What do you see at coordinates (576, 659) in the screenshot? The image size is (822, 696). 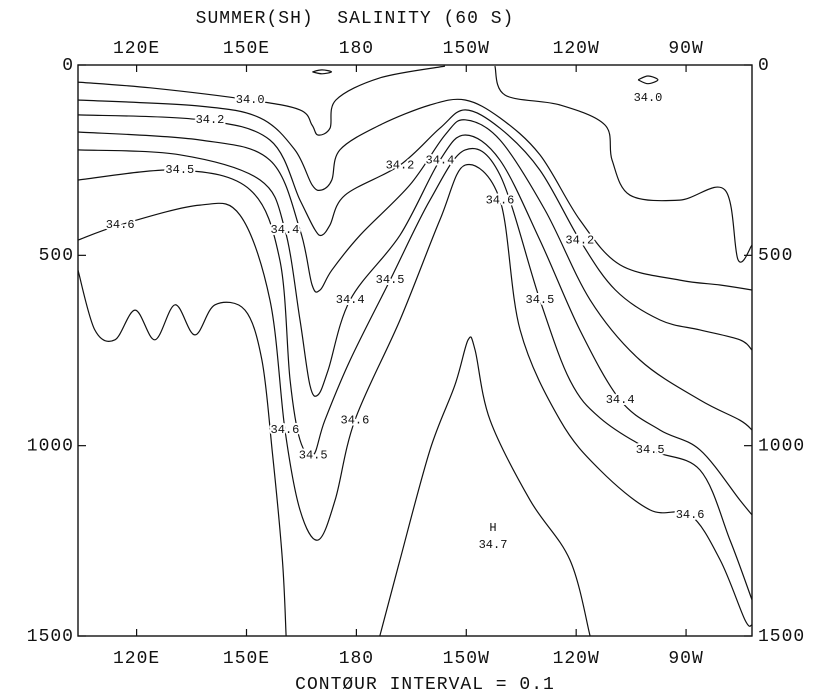 I see `x-tick-label-bottom: 120W` at bounding box center [576, 659].